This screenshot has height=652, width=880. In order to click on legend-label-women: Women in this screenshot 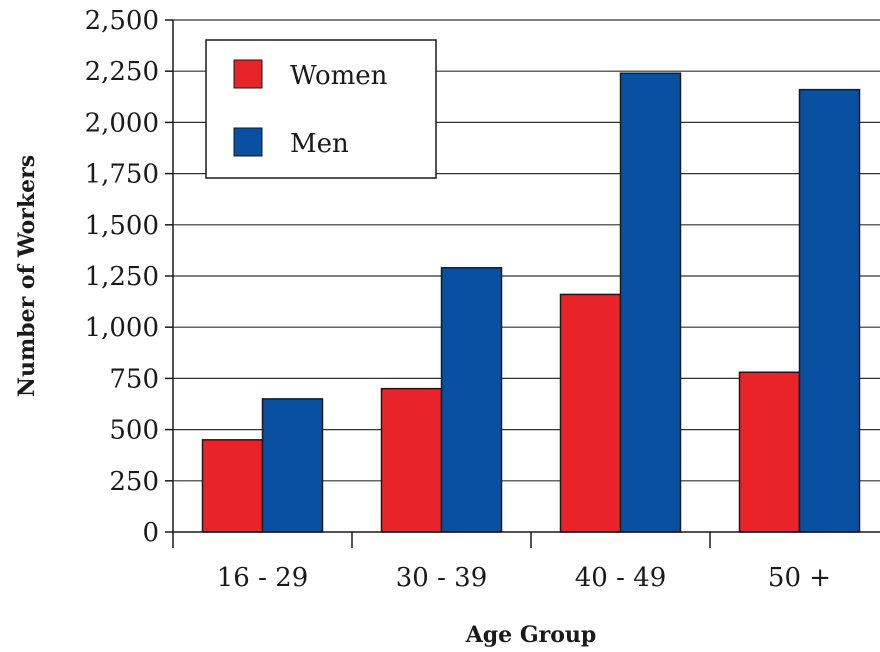, I will do `click(339, 76)`.